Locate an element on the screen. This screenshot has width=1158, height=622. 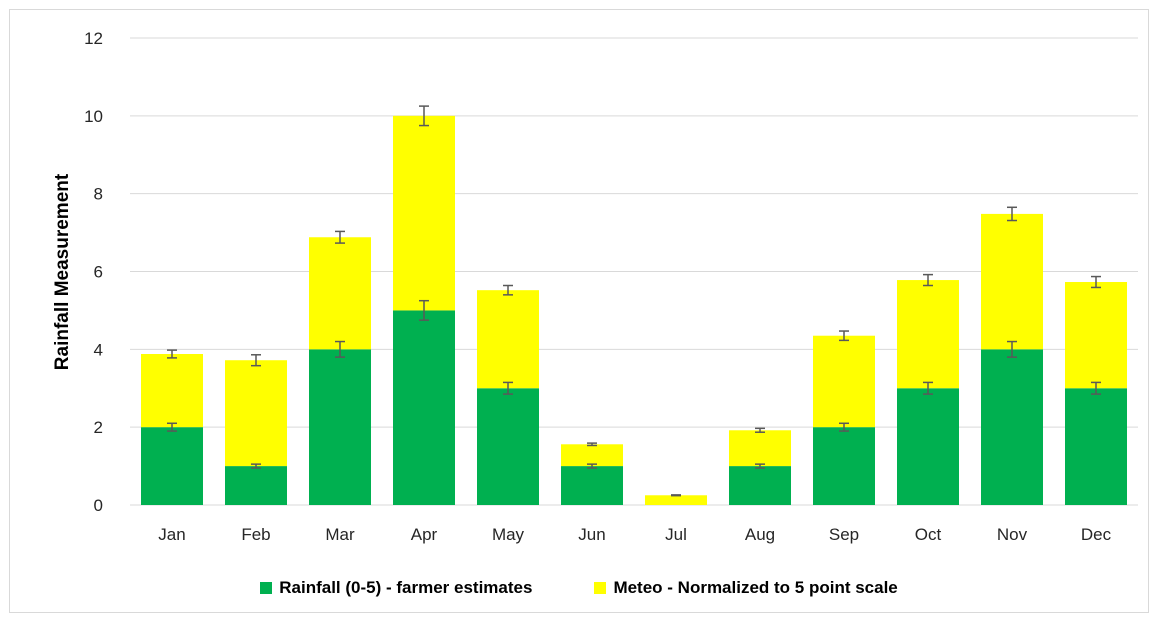
x-tick-label: Aug is located at coordinates (760, 534).